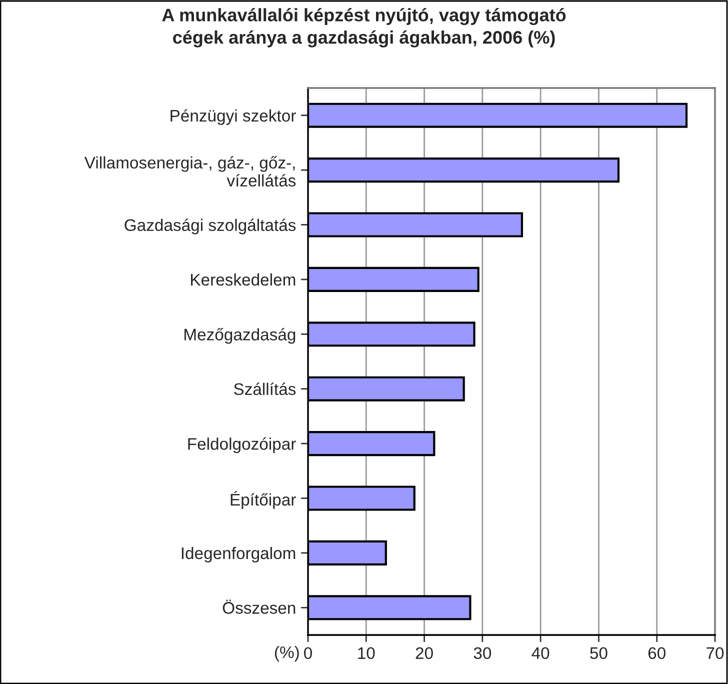  Describe the element at coordinates (265, 389) in the screenshot. I see `y-tick-label: Szállítás` at that location.